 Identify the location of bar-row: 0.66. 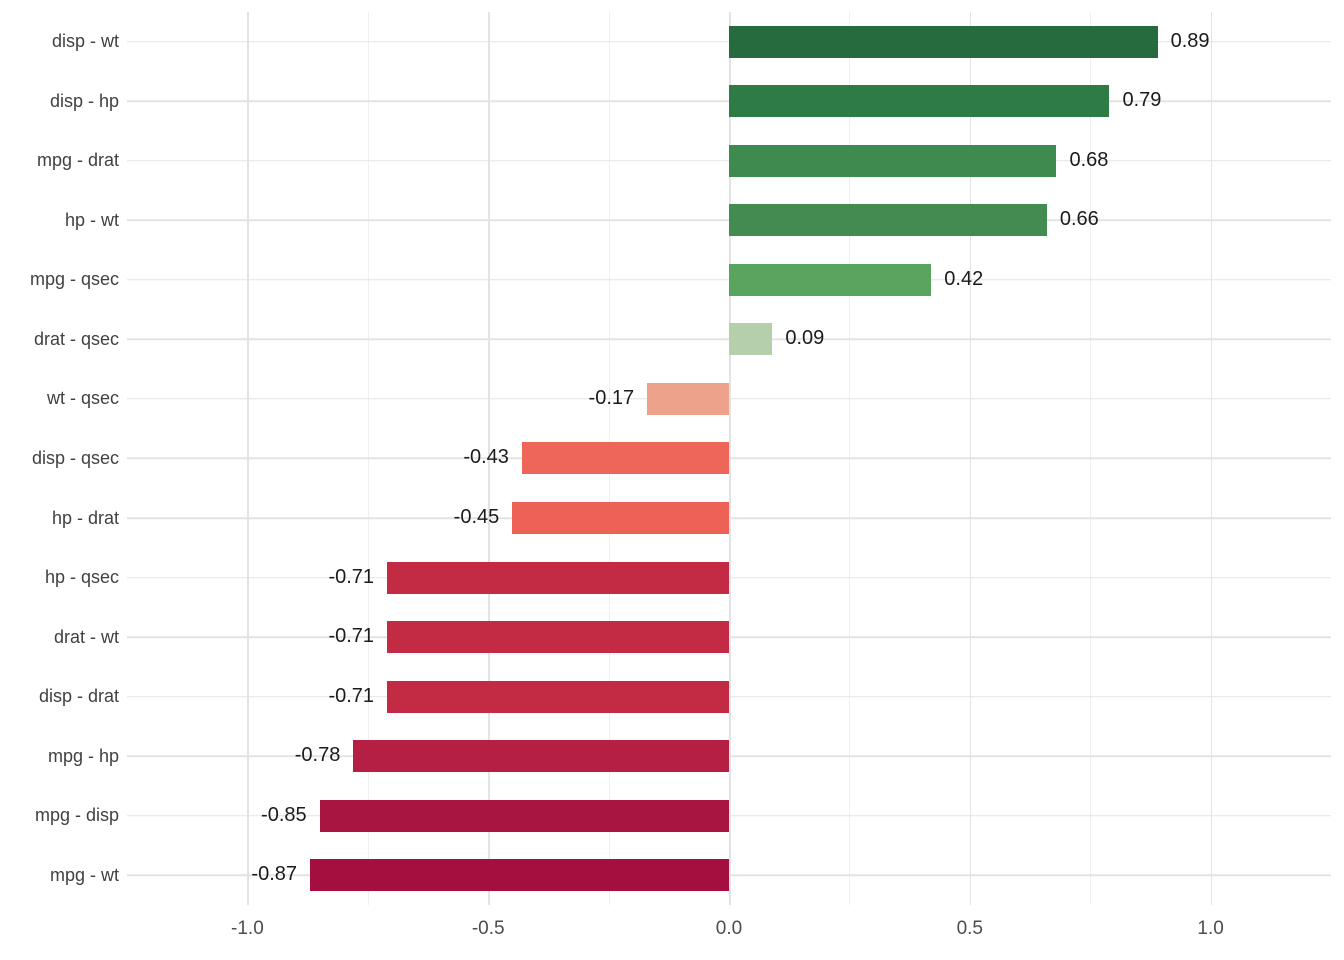
(729, 221).